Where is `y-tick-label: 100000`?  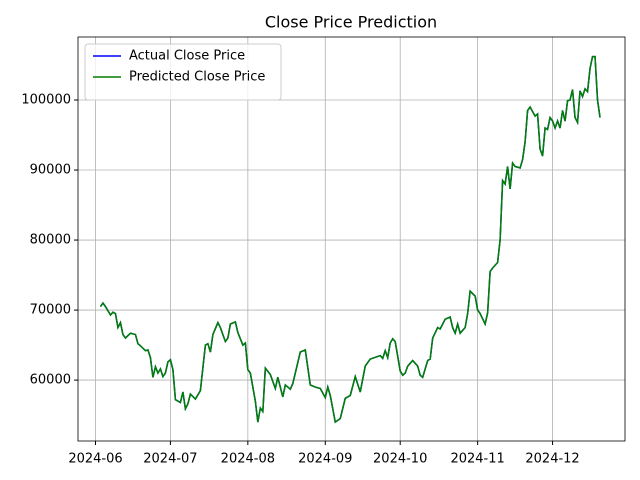 y-tick-label: 100000 is located at coordinates (46, 100).